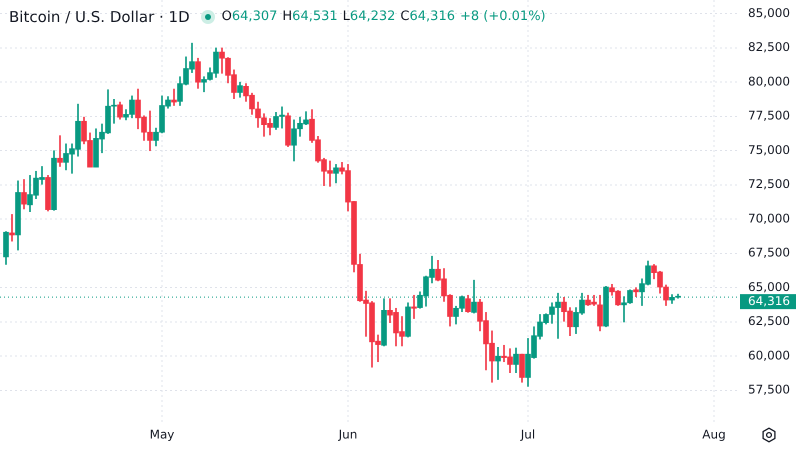  Describe the element at coordinates (769, 184) in the screenshot. I see `y-tick-label: 72,500` at that location.